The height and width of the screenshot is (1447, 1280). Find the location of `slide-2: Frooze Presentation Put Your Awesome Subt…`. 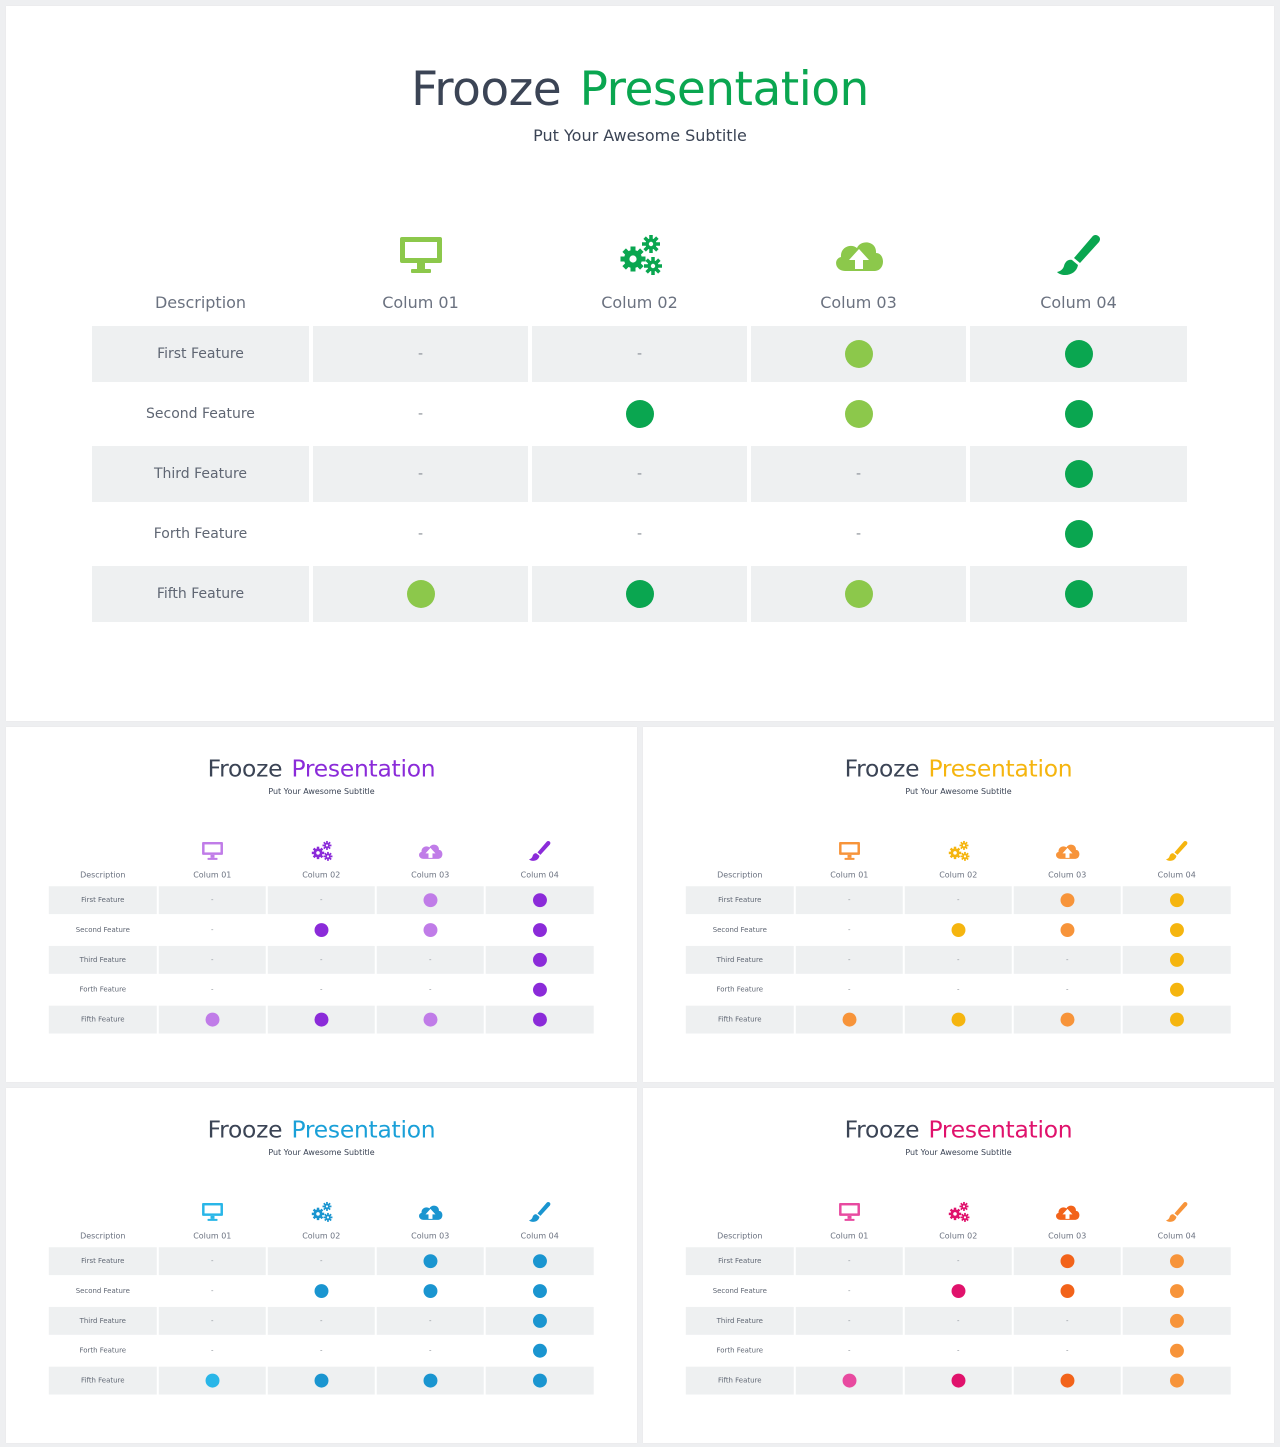

slide-2: Frooze Presentation Put Your Awesome Subt… is located at coordinates (321, 904).